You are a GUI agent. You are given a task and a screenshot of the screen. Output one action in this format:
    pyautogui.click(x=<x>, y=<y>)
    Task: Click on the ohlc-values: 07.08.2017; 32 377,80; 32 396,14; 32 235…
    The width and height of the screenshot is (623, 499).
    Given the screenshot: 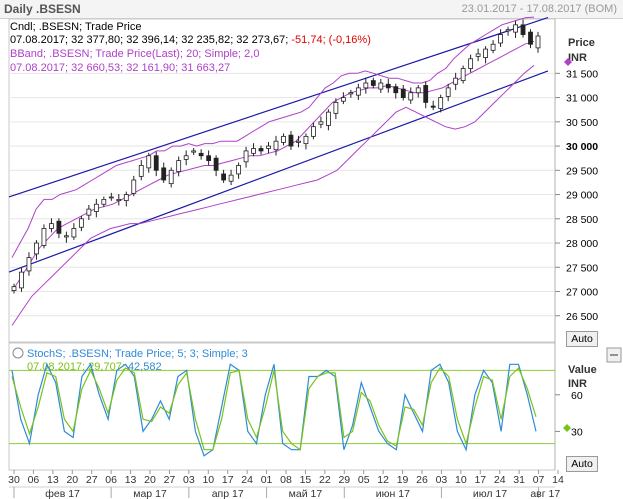 What is the action you would take?
    pyautogui.click(x=149, y=40)
    